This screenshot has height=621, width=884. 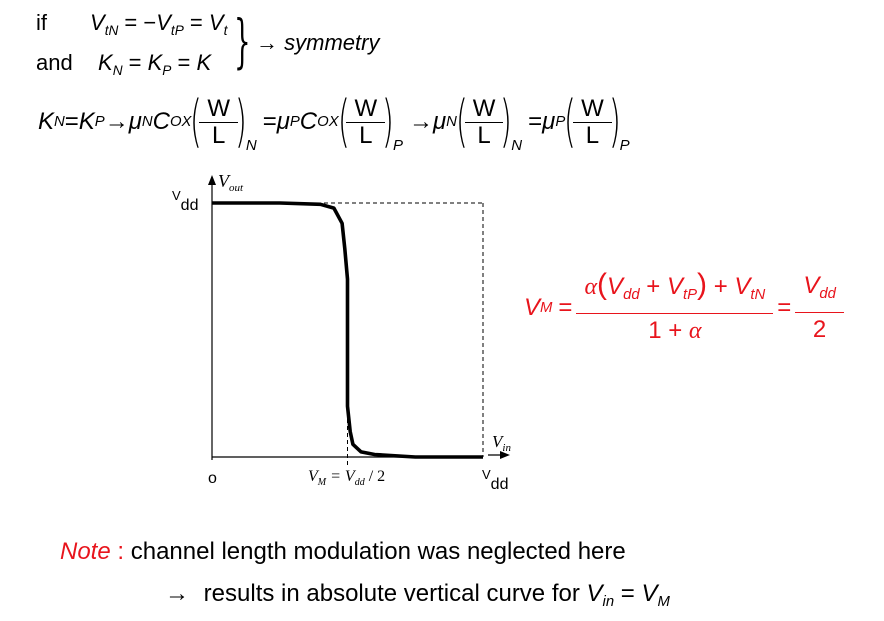 I want to click on right-arrow-icon, so click(x=505, y=455).